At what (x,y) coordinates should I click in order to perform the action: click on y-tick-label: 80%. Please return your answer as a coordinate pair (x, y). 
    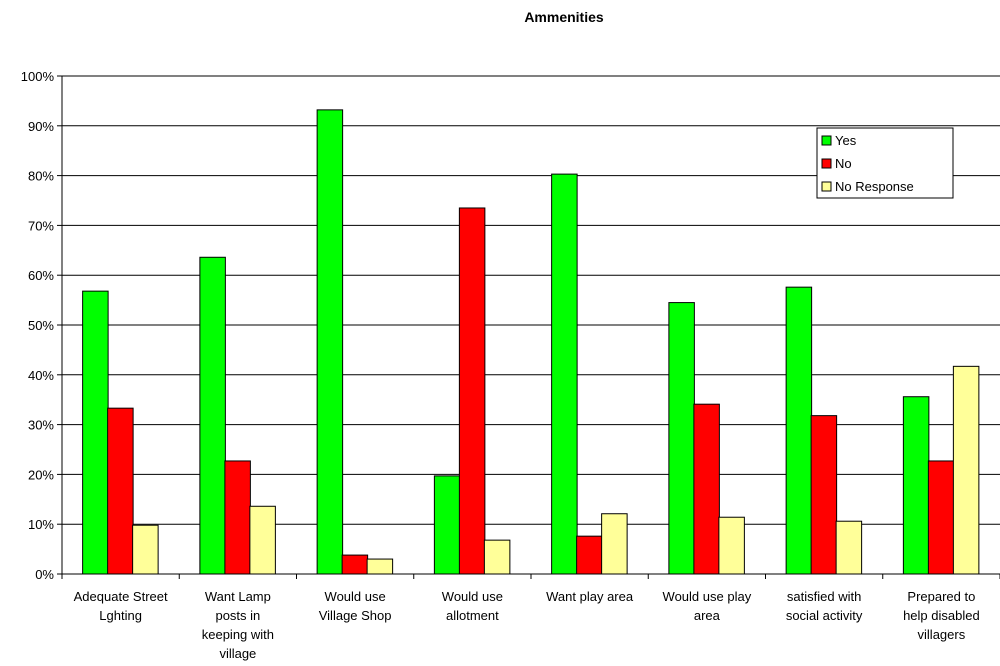
    Looking at the image, I should click on (41, 176).